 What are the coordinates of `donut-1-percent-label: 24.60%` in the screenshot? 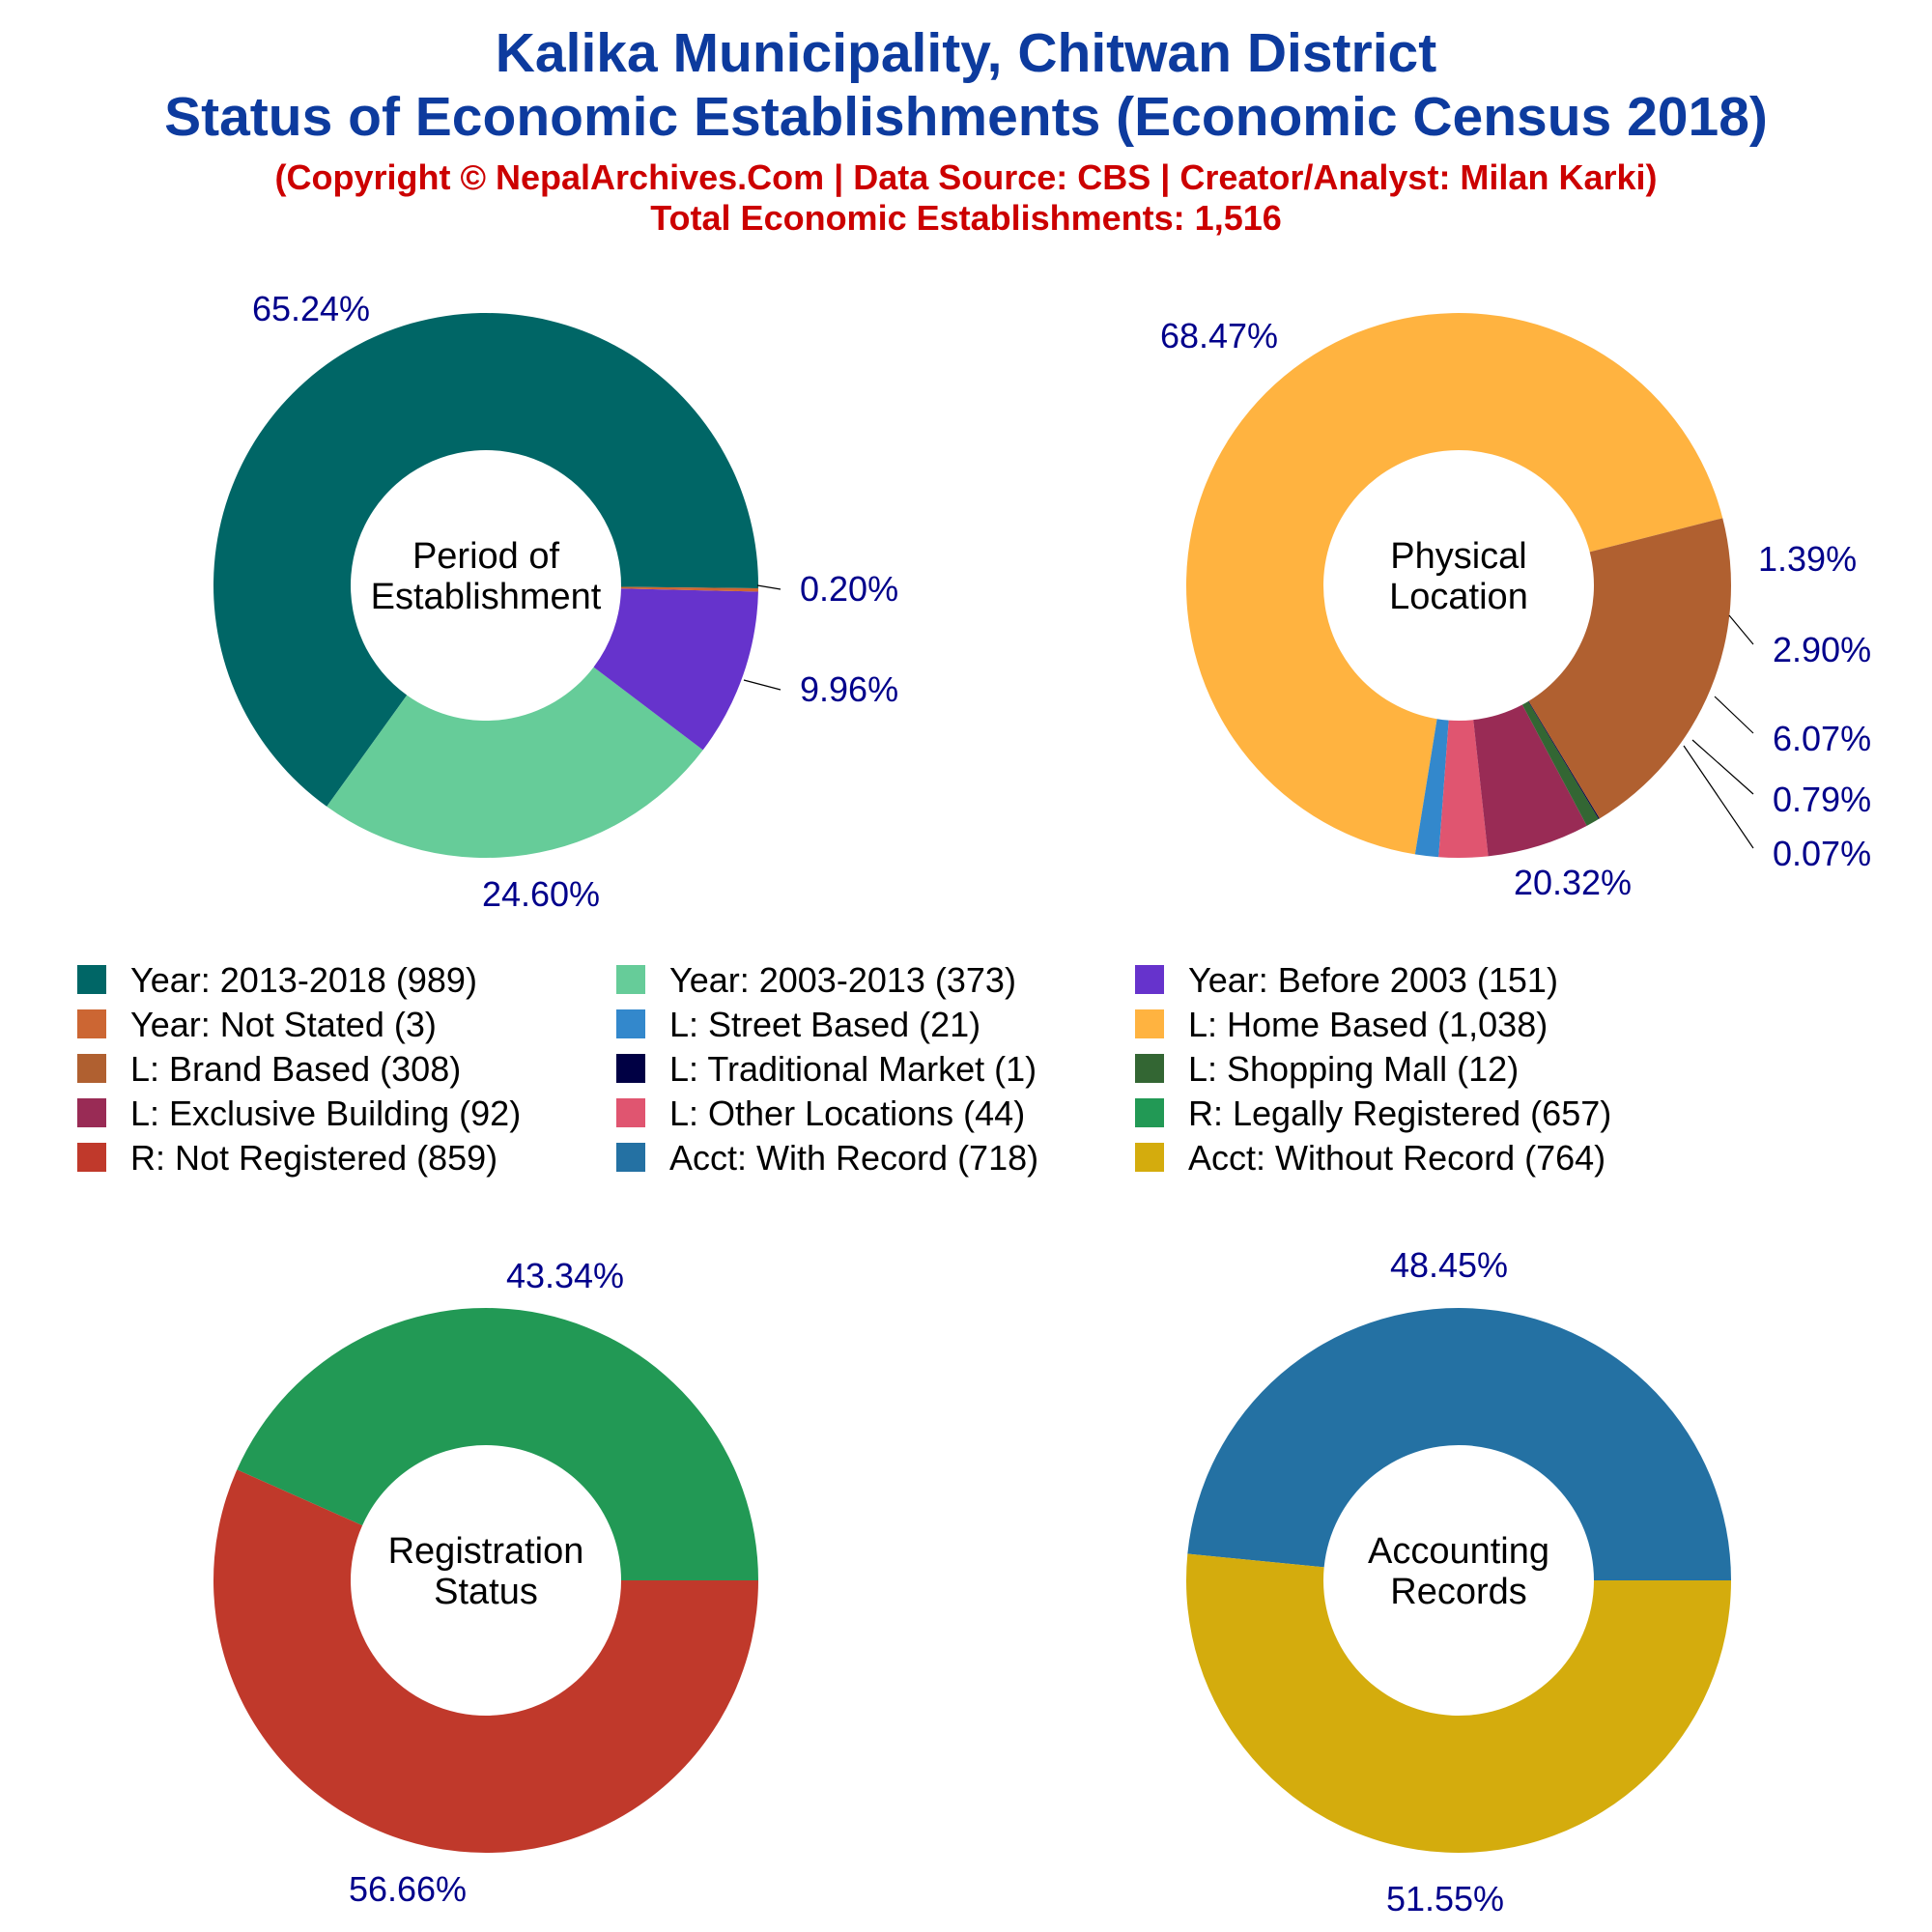 It's located at (541, 894).